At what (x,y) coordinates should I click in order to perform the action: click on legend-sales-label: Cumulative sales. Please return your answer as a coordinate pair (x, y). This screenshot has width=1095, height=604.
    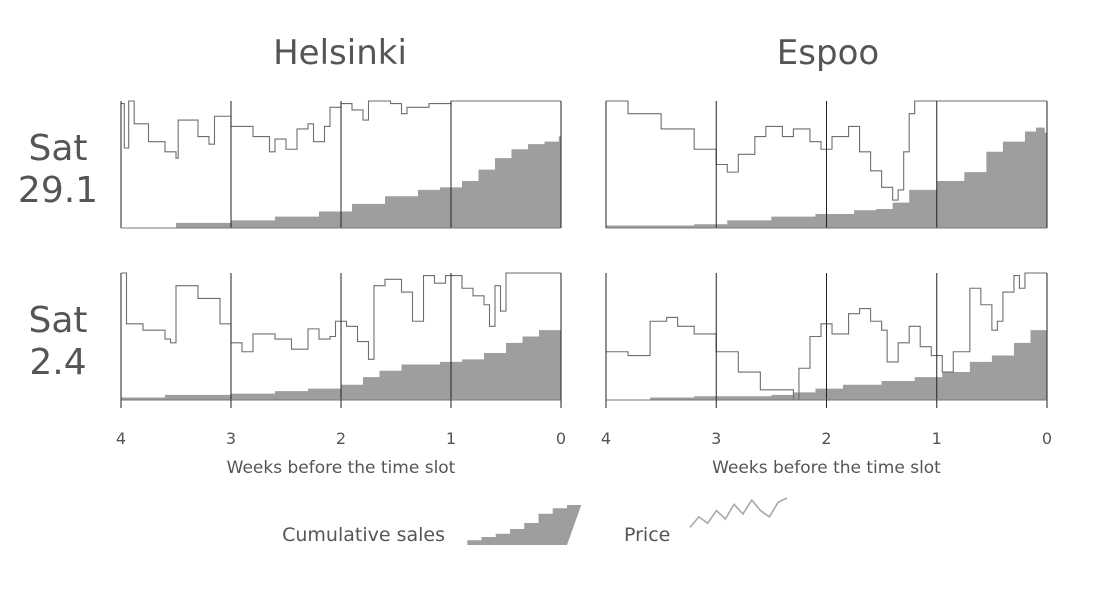
    Looking at the image, I should click on (363, 535).